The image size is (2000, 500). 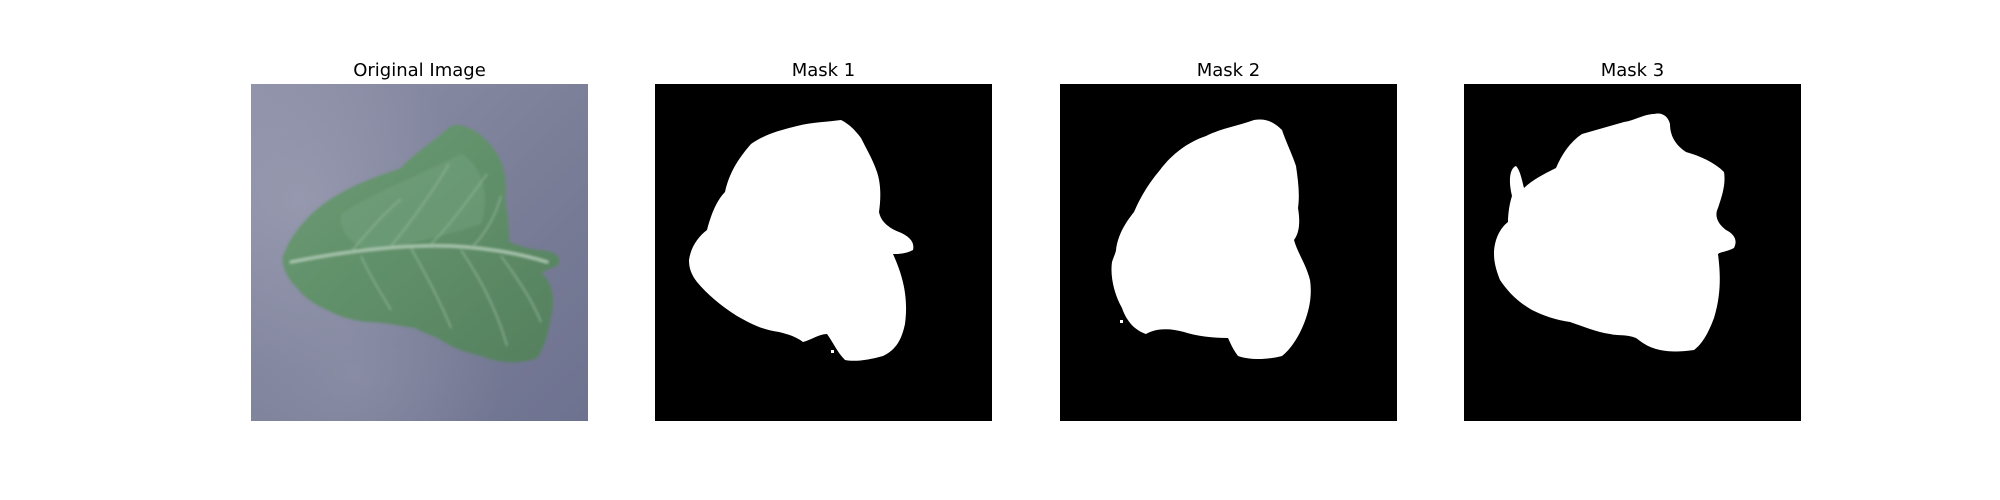 I want to click on leaf, so click(x=421, y=244).